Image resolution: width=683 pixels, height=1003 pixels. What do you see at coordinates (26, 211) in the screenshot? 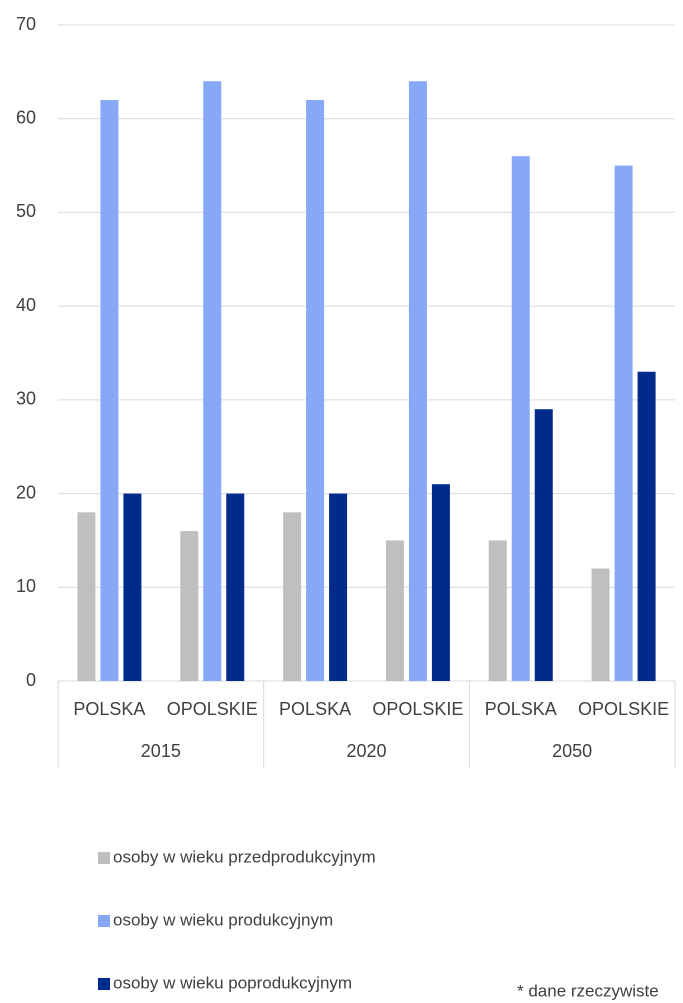
I see `y-tick-label: 50` at bounding box center [26, 211].